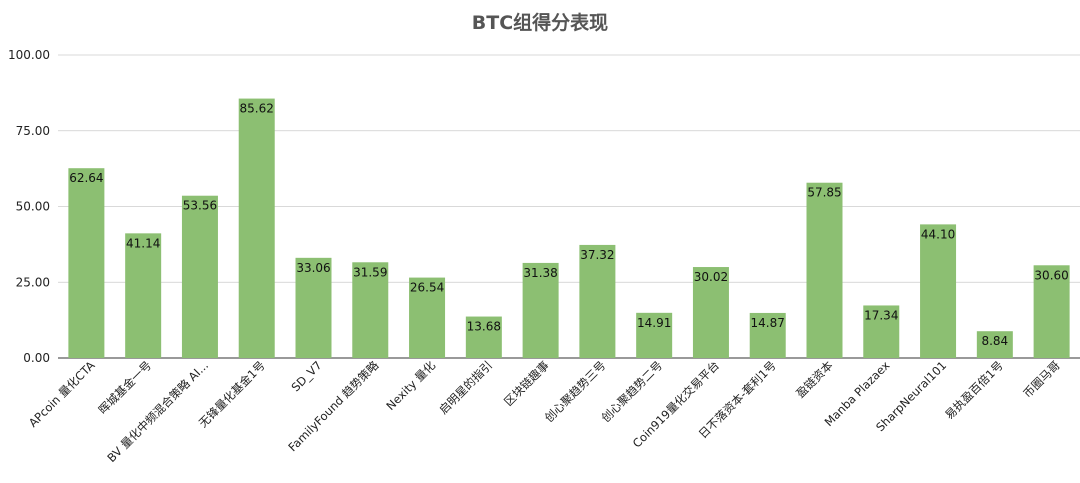  Describe the element at coordinates (654, 323) in the screenshot. I see `data-label: 14.91` at that location.